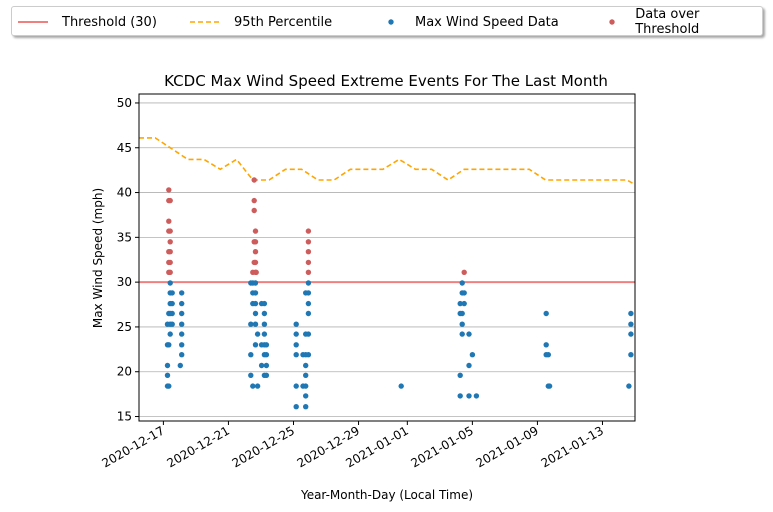 Image resolution: width=773 pixels, height=512 pixels. What do you see at coordinates (487, 22) in the screenshot?
I see `legend-data-label: Max Wind Speed Data` at bounding box center [487, 22].